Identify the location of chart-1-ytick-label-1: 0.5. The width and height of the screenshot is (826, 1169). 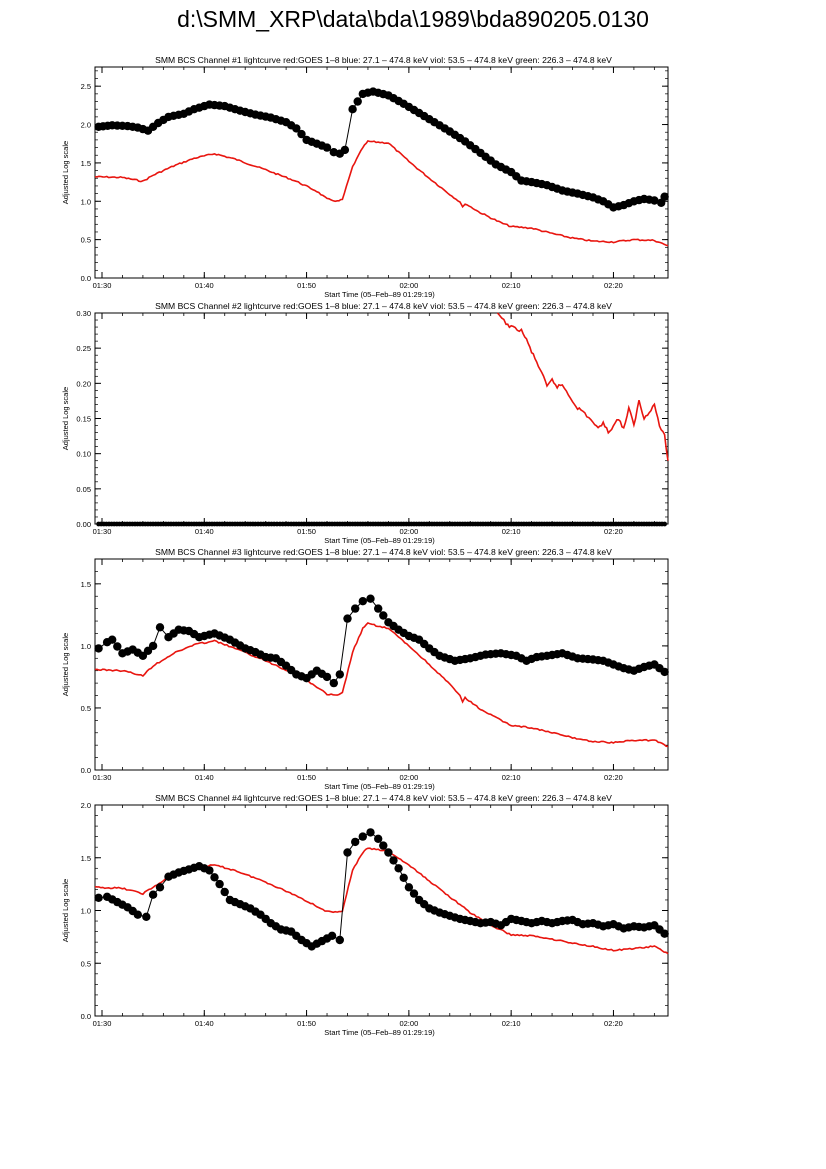
(86, 240).